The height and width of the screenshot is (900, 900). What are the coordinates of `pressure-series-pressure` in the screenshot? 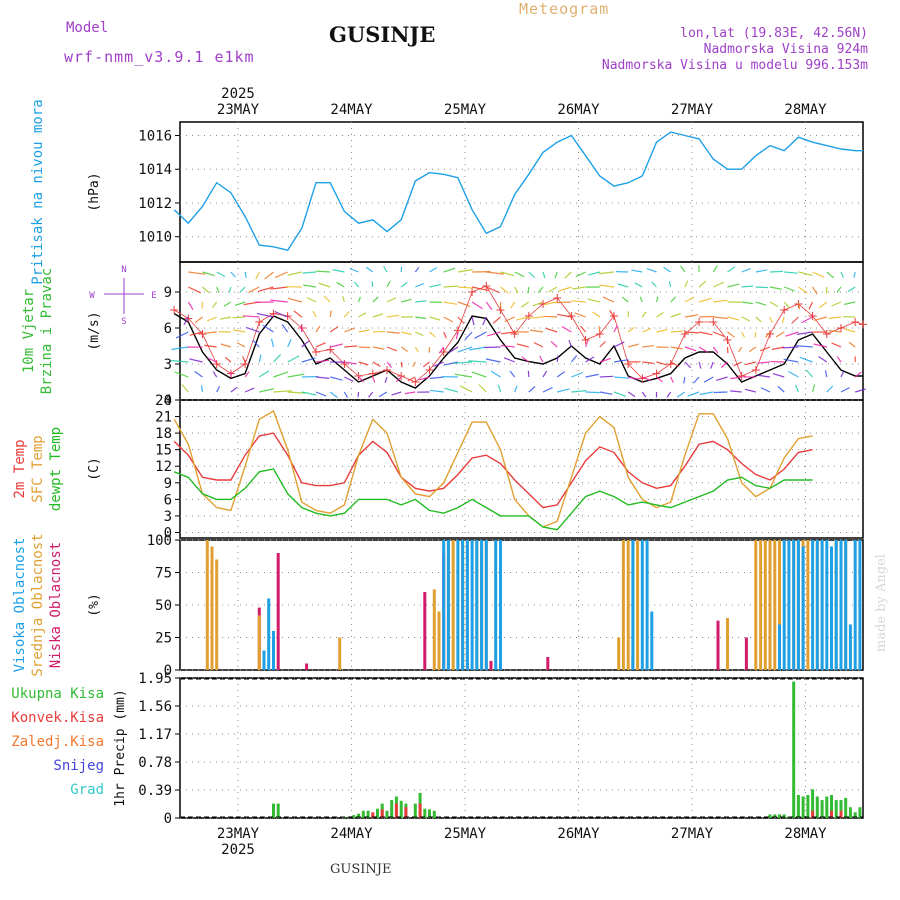 It's located at (518, 191).